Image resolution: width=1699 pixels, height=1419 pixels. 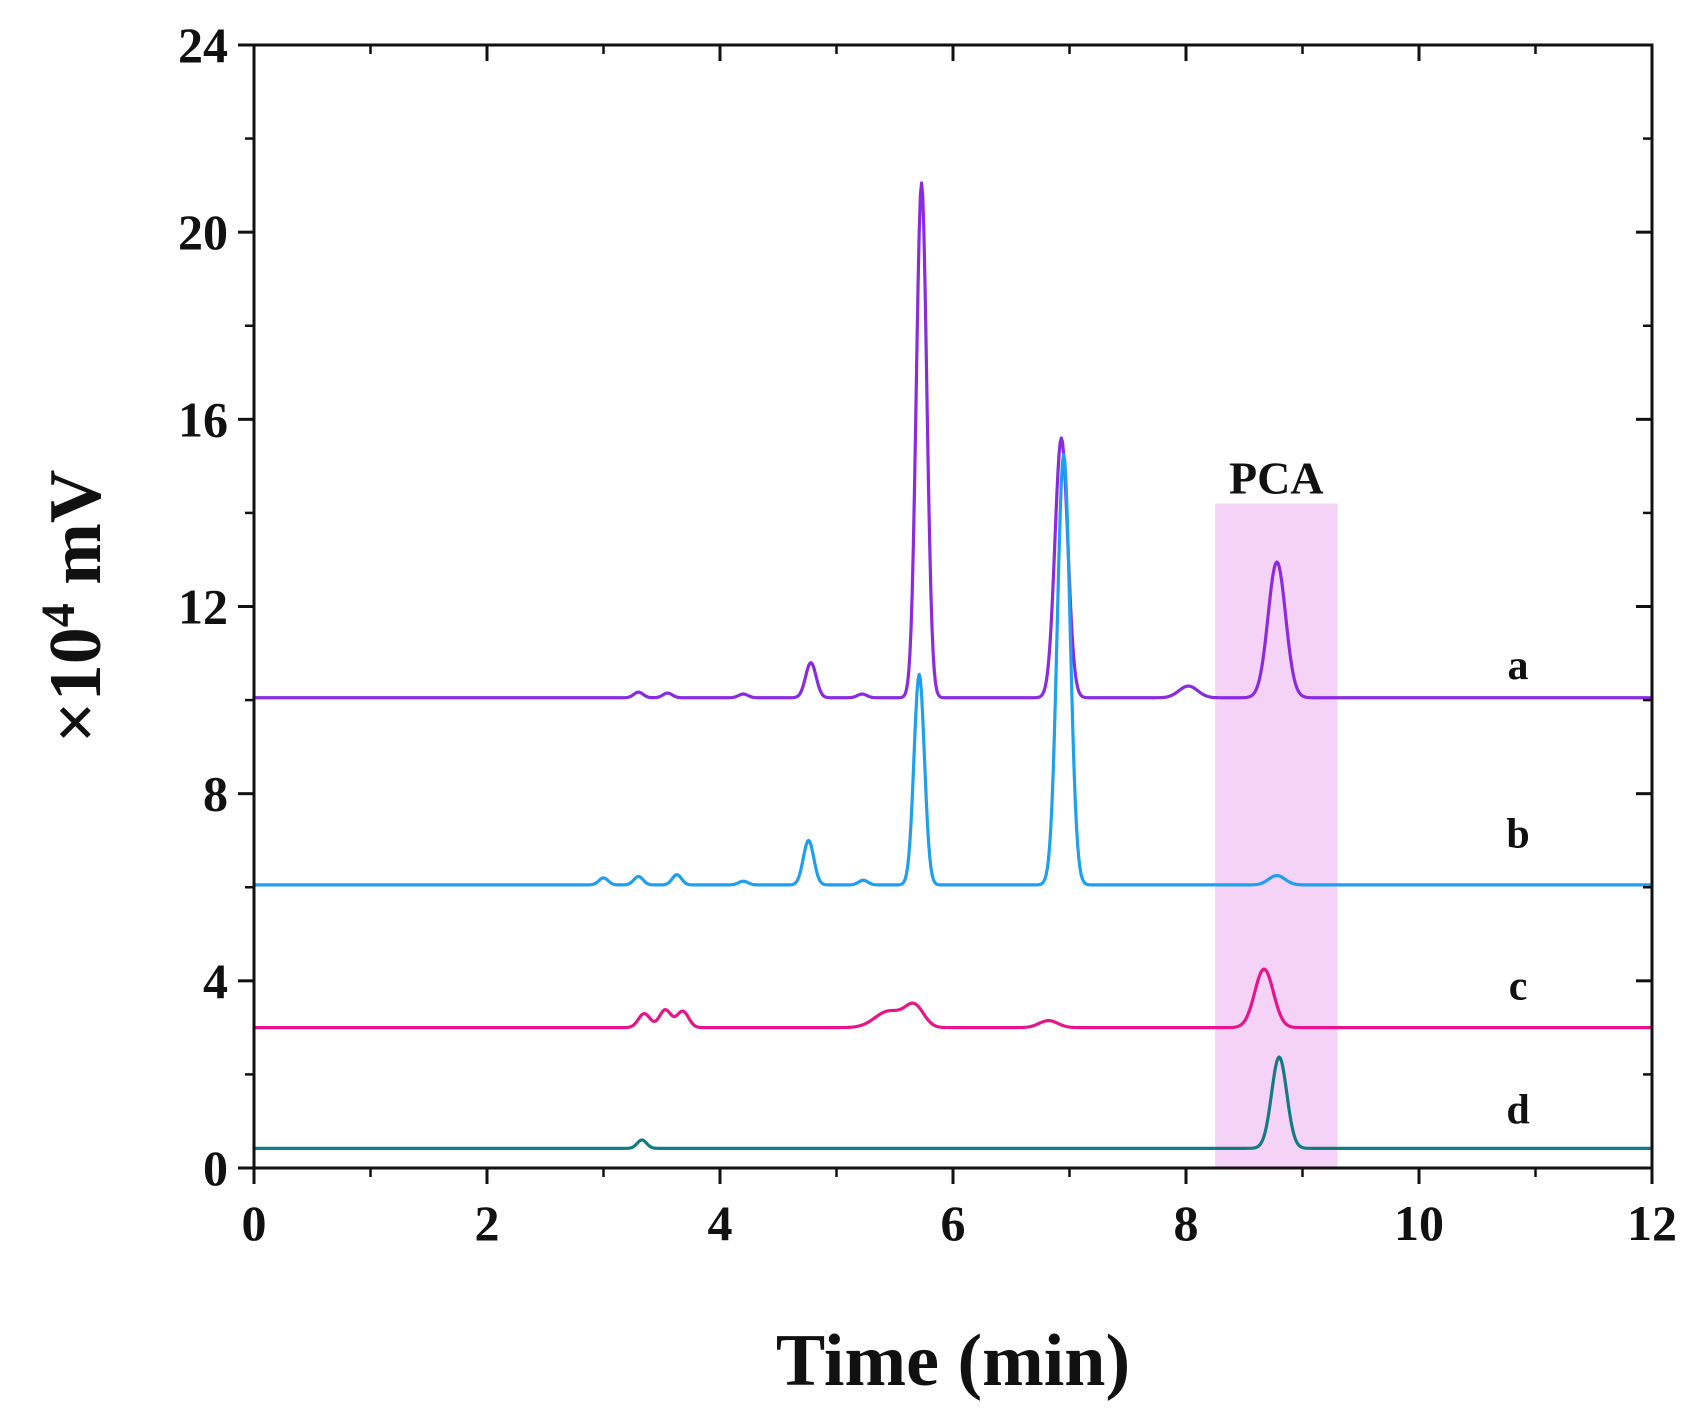 What do you see at coordinates (953, 998) in the screenshot?
I see `series-line-c` at bounding box center [953, 998].